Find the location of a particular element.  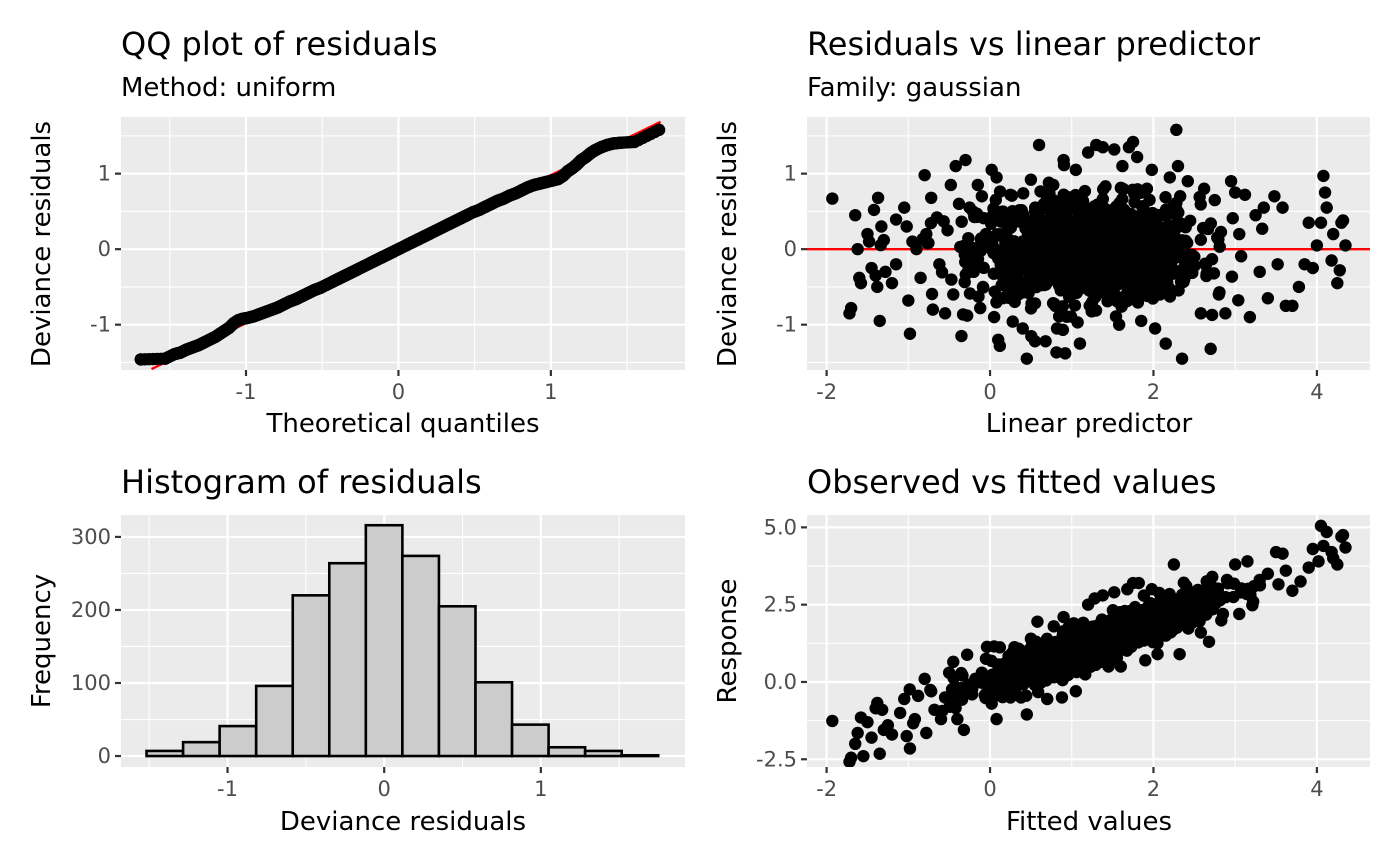

plot-marks is located at coordinates (402, 640).